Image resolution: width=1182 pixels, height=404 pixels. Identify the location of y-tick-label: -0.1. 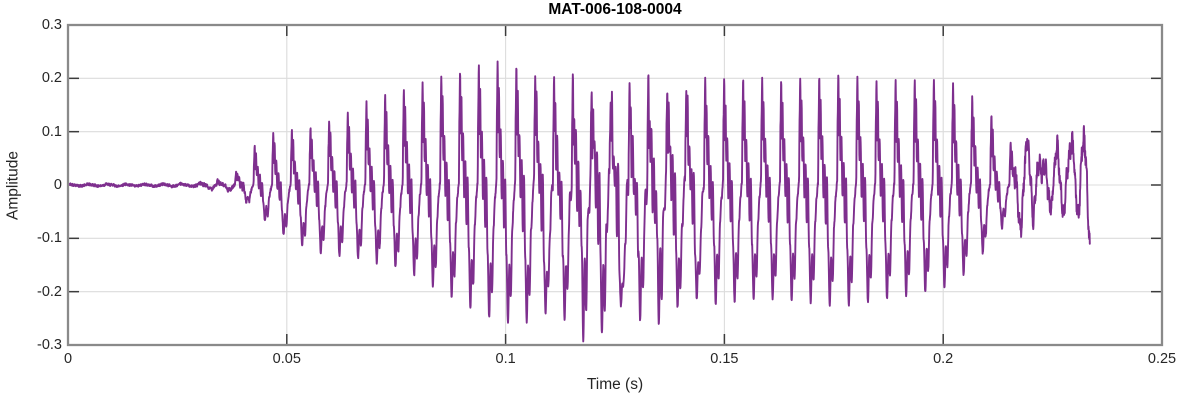
(49, 238).